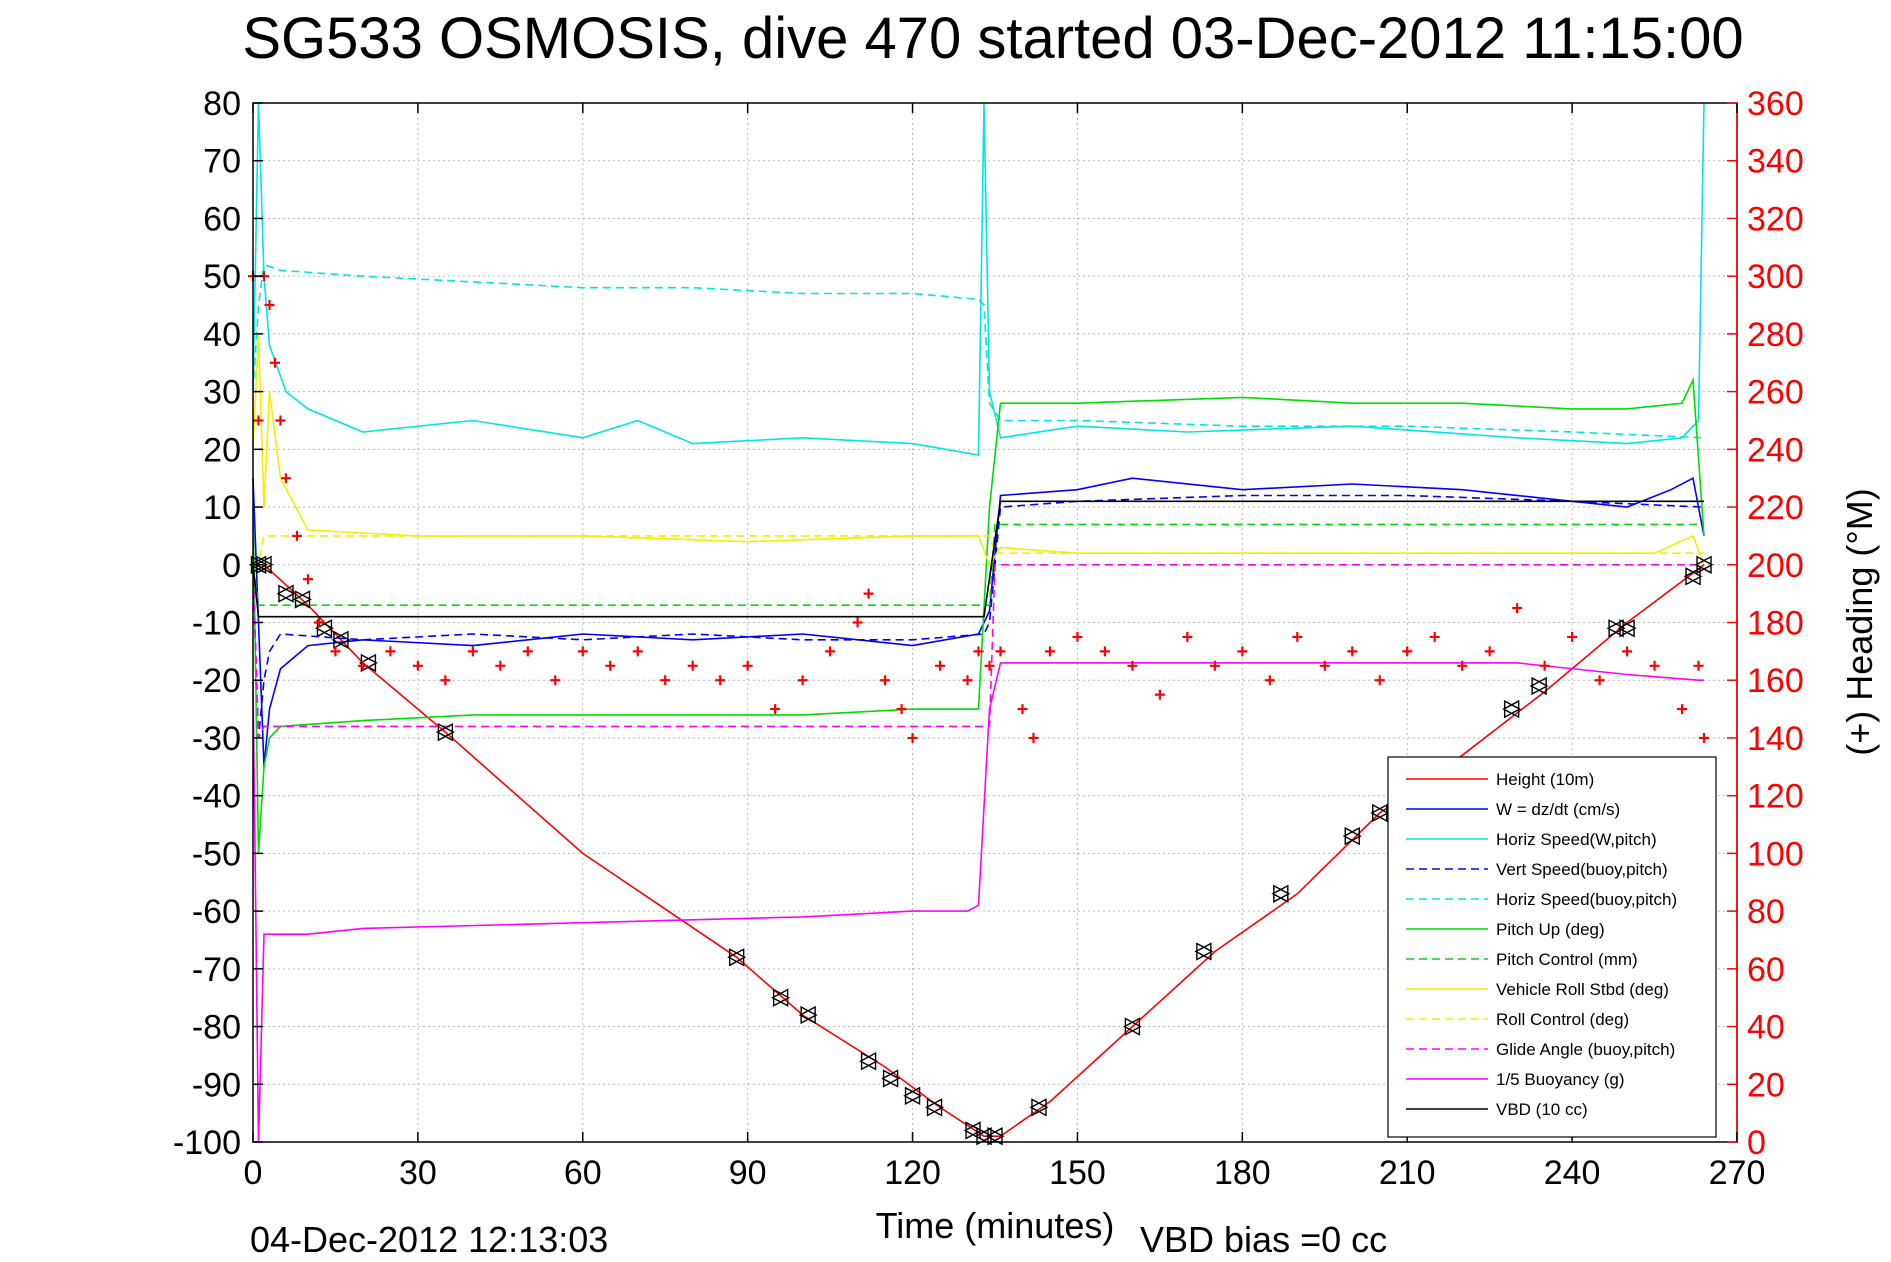  Describe the element at coordinates (216, 681) in the screenshot. I see `y-tick-label: -20` at that location.